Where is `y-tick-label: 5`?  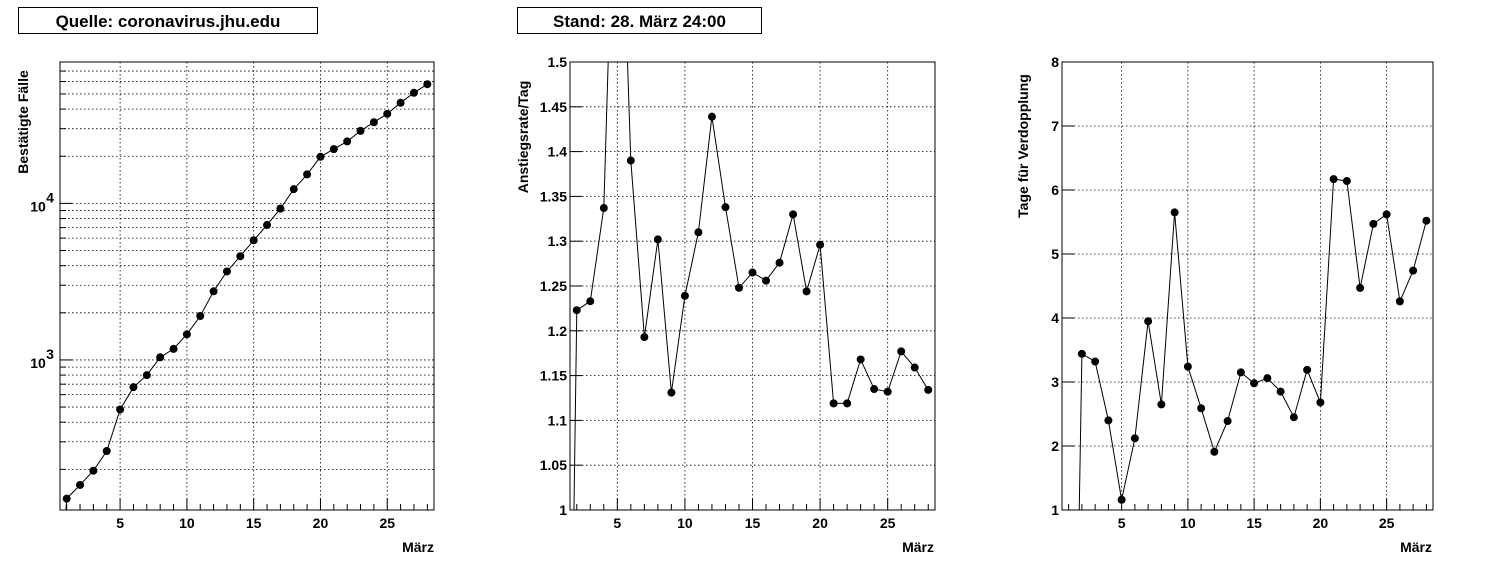
y-tick-label: 5 is located at coordinates (1055, 254).